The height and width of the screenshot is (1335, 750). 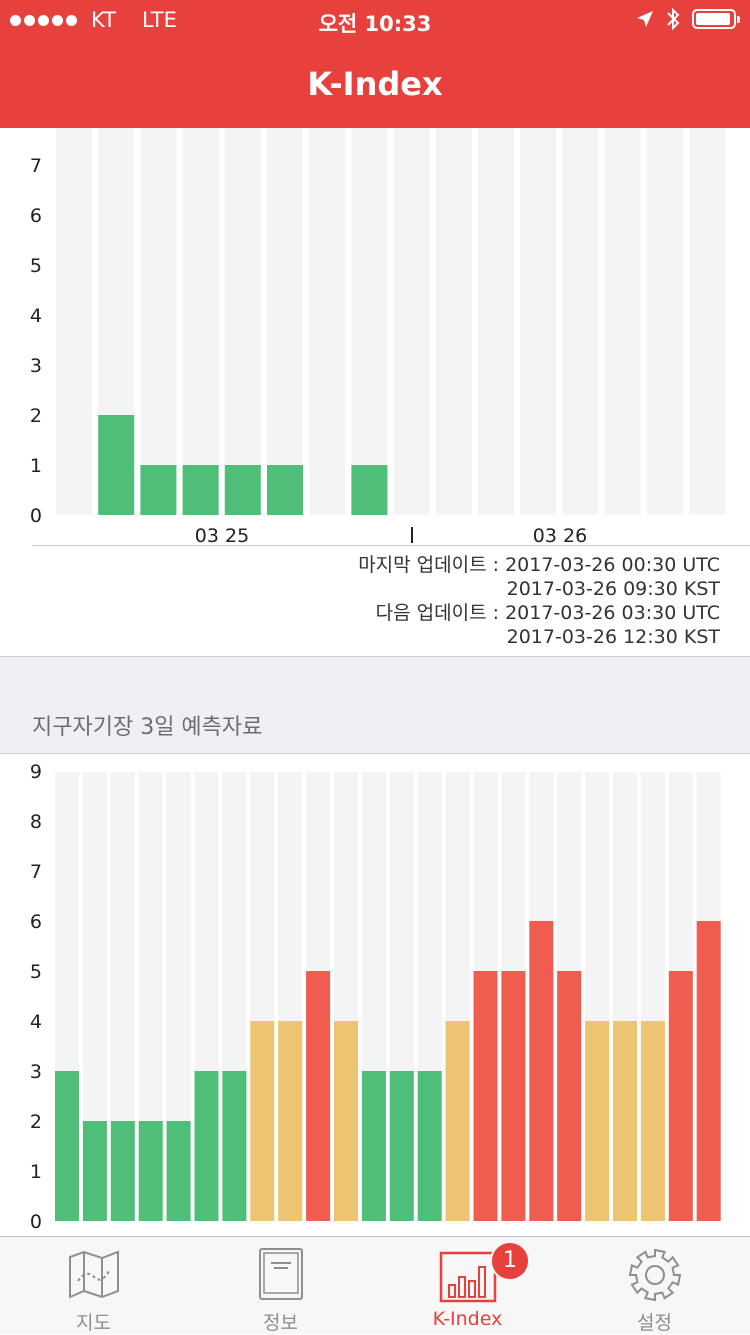 What do you see at coordinates (222, 536) in the screenshot?
I see `x-date-label: 03 25` at bounding box center [222, 536].